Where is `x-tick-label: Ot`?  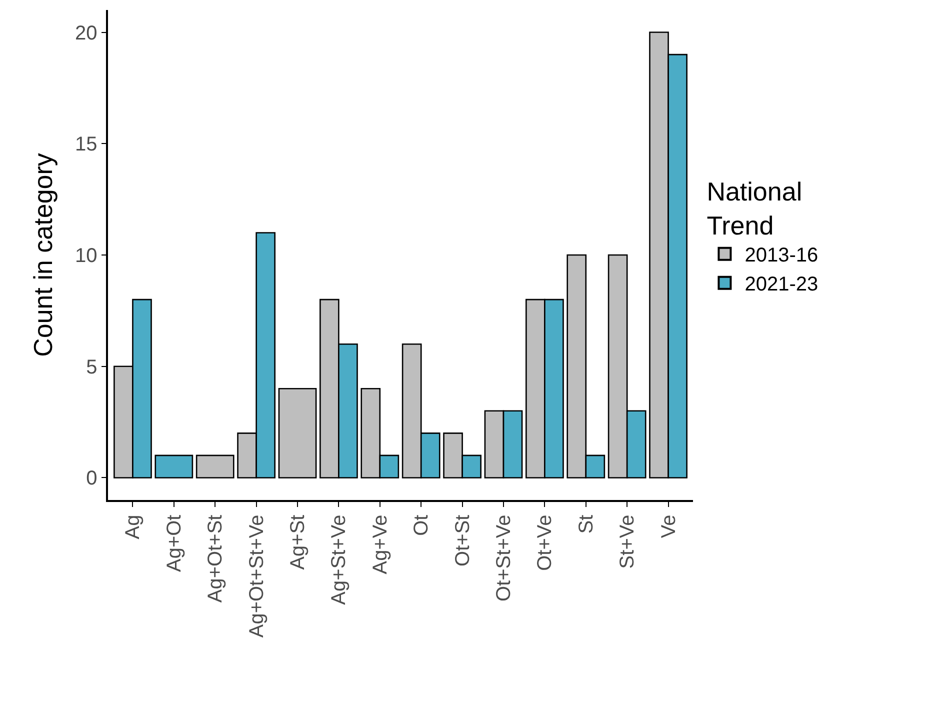 x-tick-label: Ot is located at coordinates (421, 525).